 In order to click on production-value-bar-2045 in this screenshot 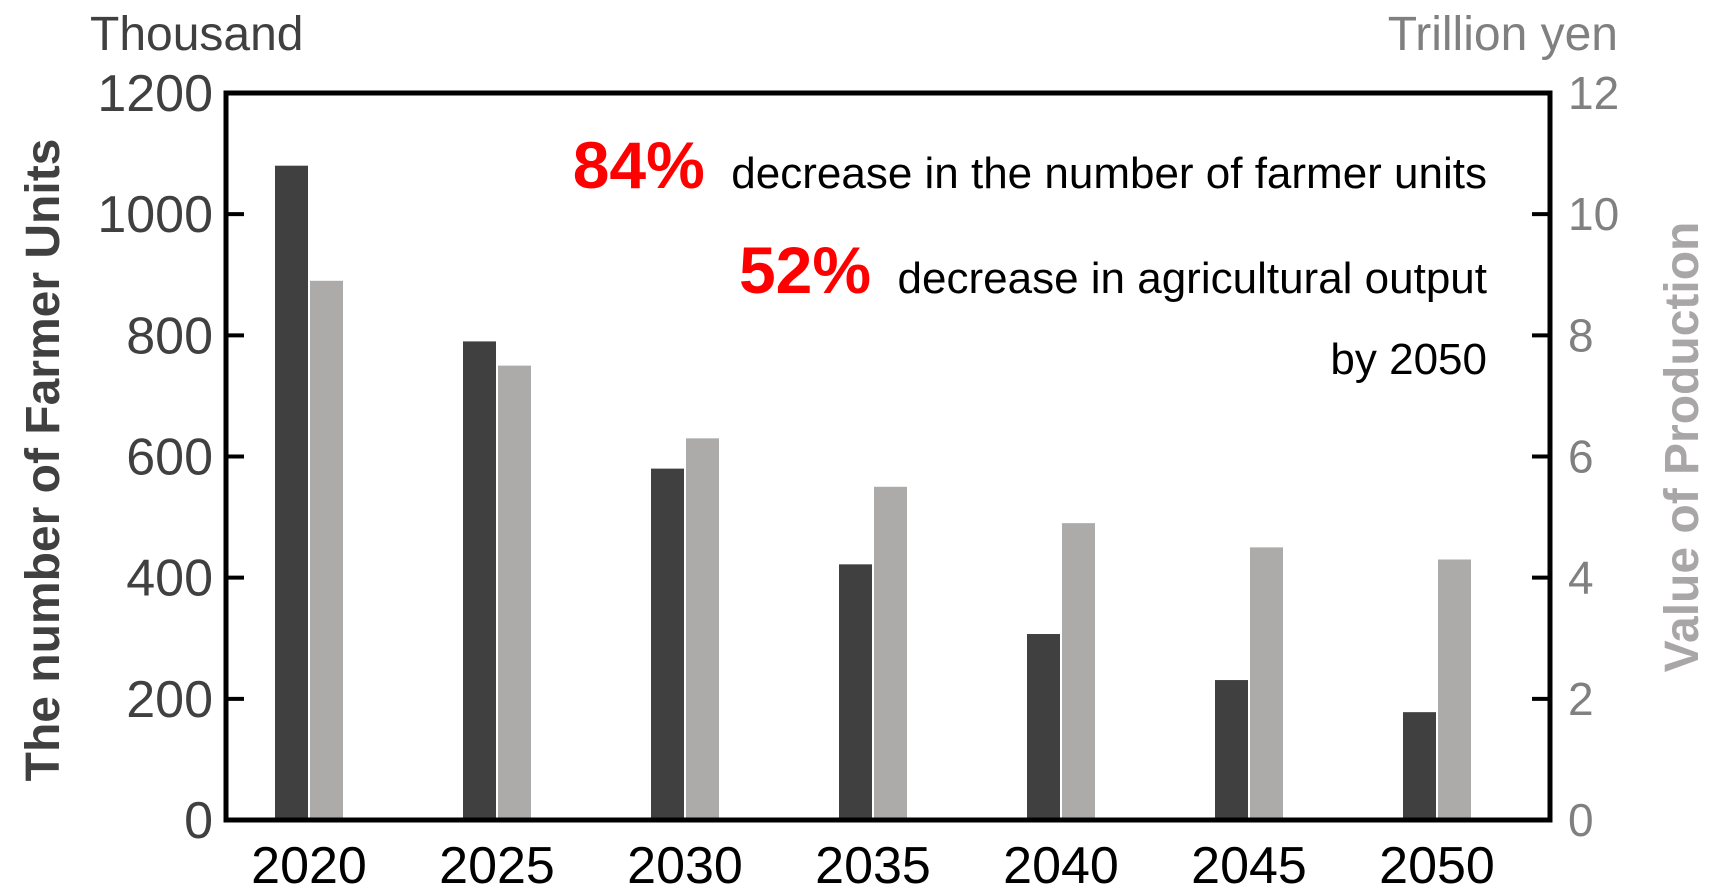, I will do `click(1266, 683)`.